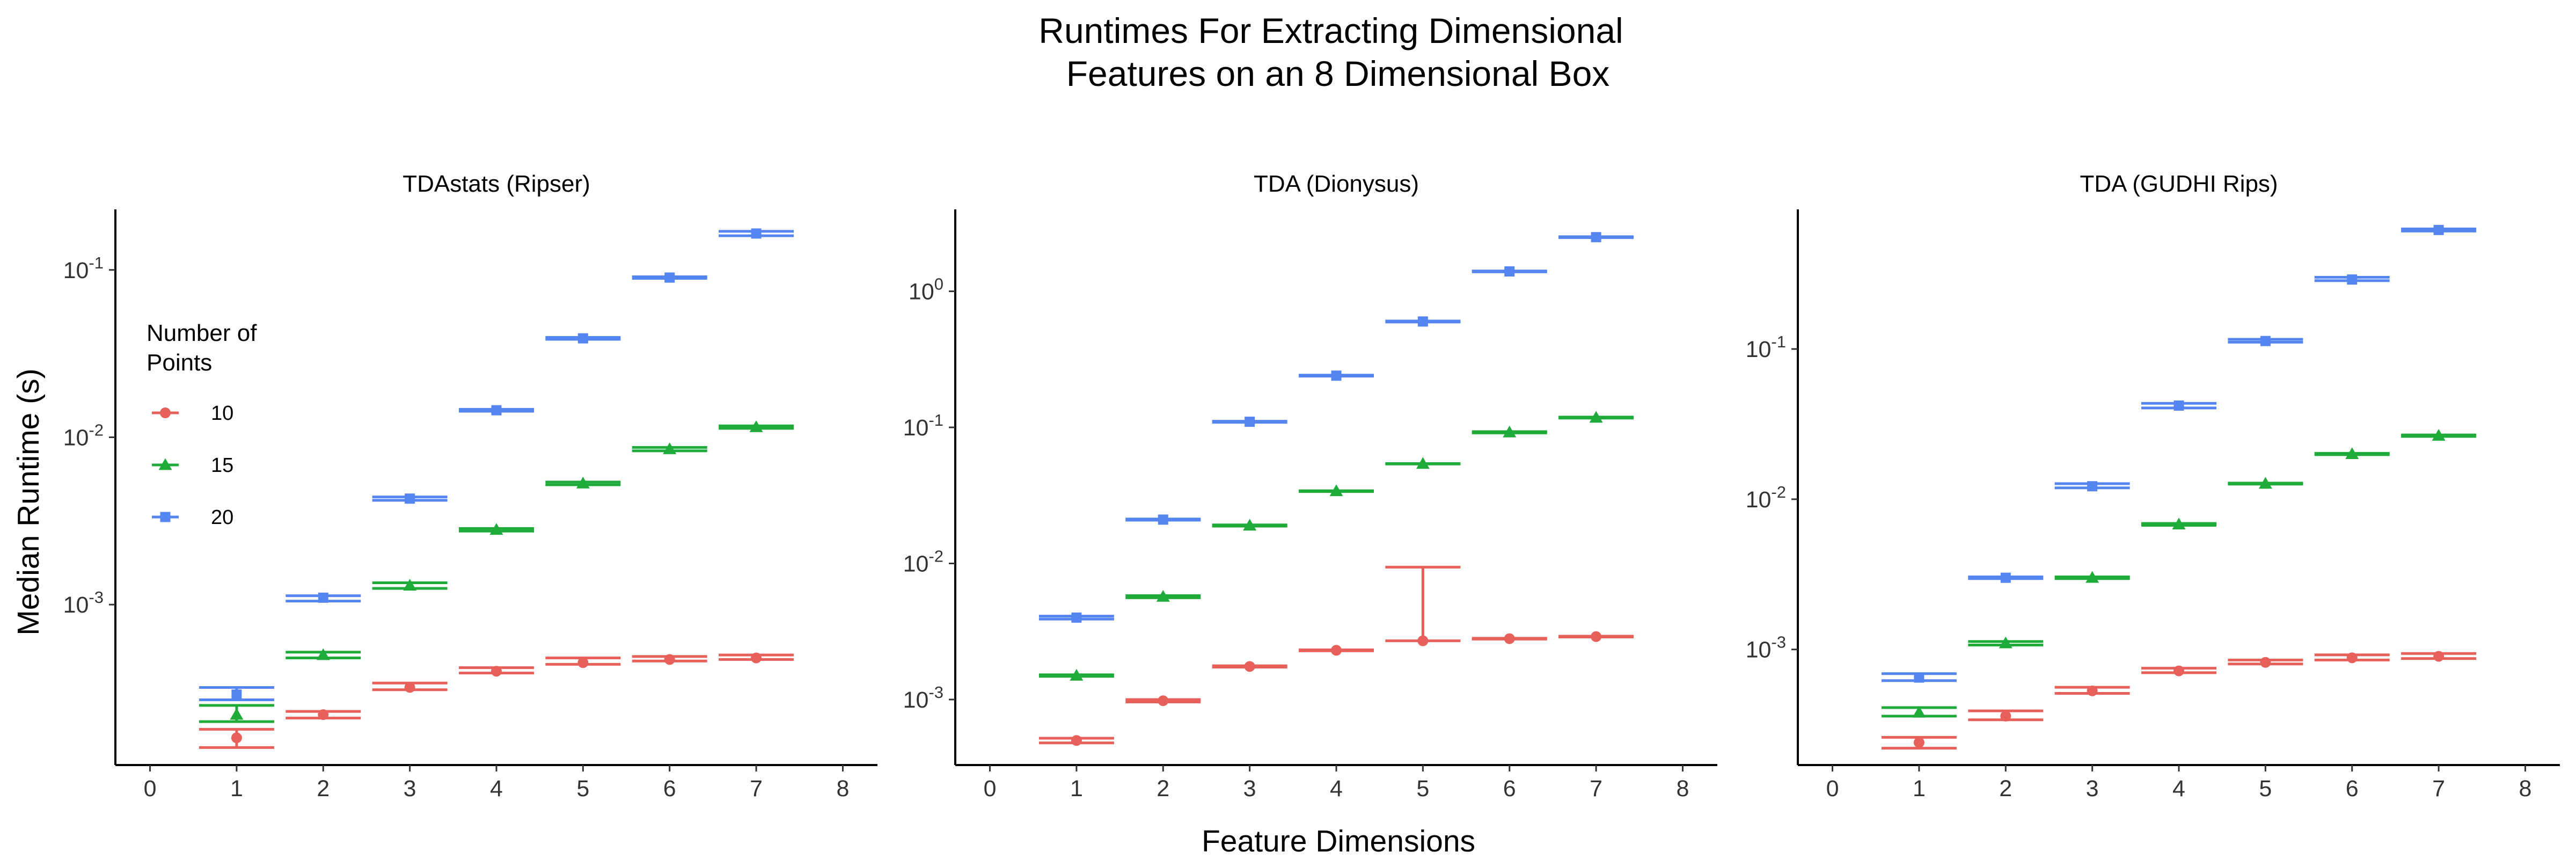  I want to click on panel-title: TDA (Dionysus), so click(1336, 184).